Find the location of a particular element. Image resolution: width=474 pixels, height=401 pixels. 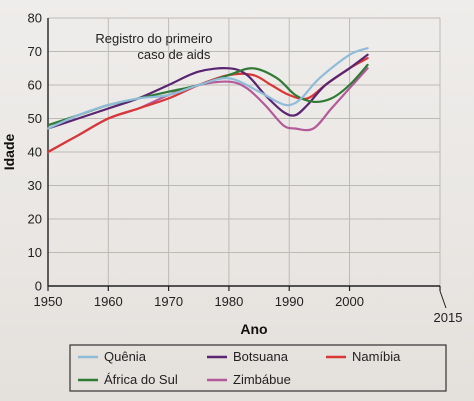

x-tick-label: 2015 is located at coordinates (448, 317).